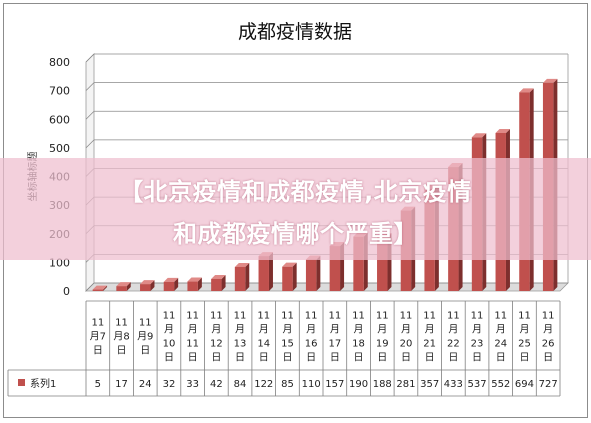 The height and width of the screenshot is (423, 591). What do you see at coordinates (500, 337) in the screenshot?
I see `category-label: 11 月 24 日` at bounding box center [500, 337].